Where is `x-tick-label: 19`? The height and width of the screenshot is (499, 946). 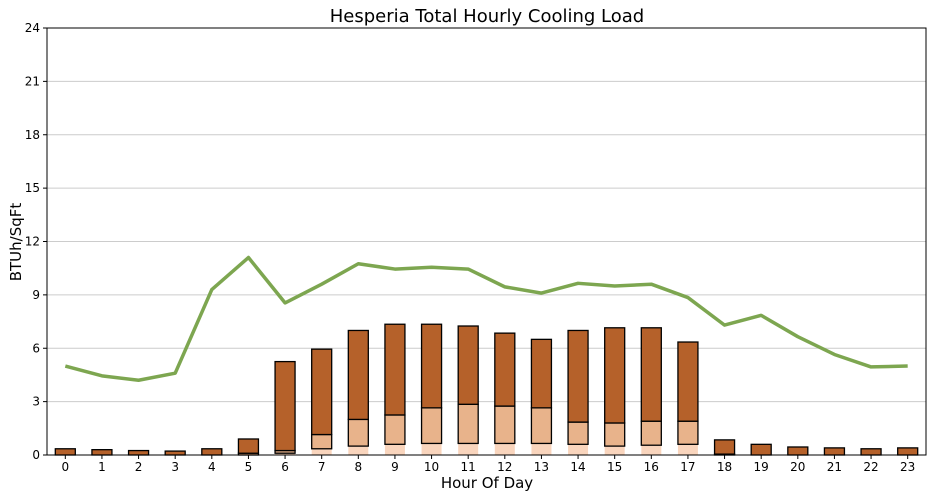
x-tick-label: 19 is located at coordinates (761, 467).